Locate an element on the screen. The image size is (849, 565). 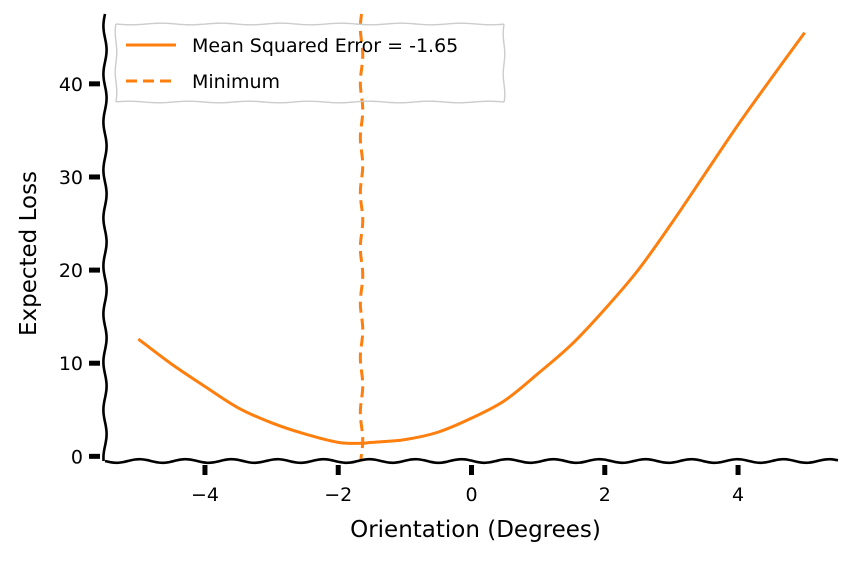
y-axis-title: Expected Loss is located at coordinates (29, 253).